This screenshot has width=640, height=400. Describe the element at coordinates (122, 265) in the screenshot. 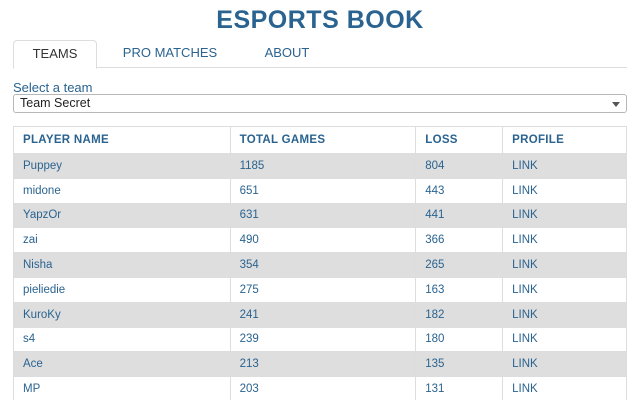

I see `player-name: Nisha` at that location.